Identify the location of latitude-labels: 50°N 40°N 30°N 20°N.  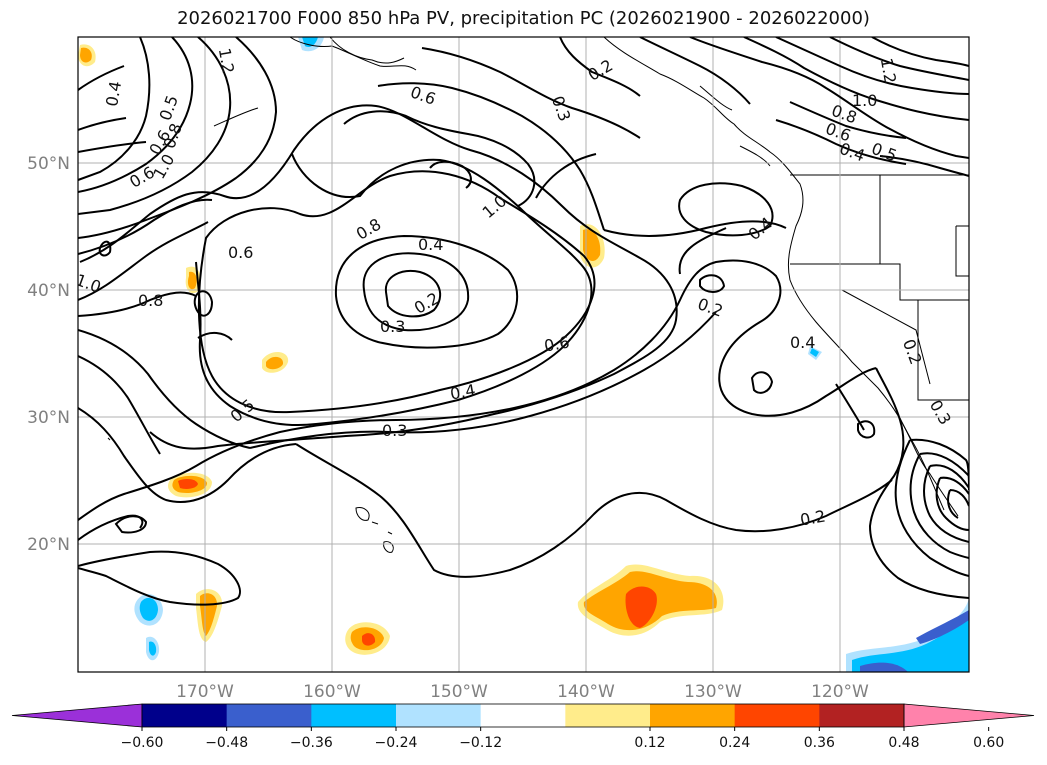
(48, 354).